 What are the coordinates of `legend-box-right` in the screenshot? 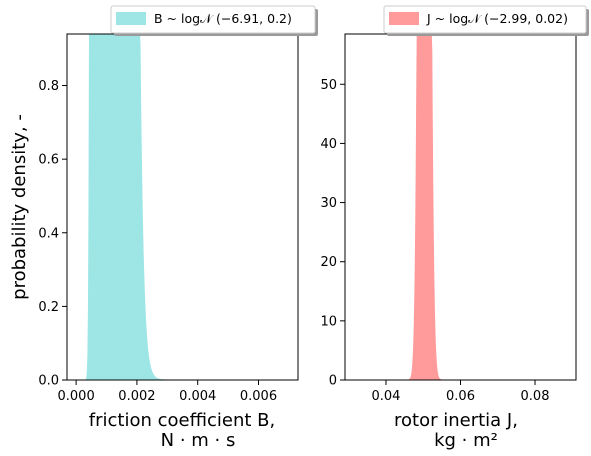 It's located at (485, 19).